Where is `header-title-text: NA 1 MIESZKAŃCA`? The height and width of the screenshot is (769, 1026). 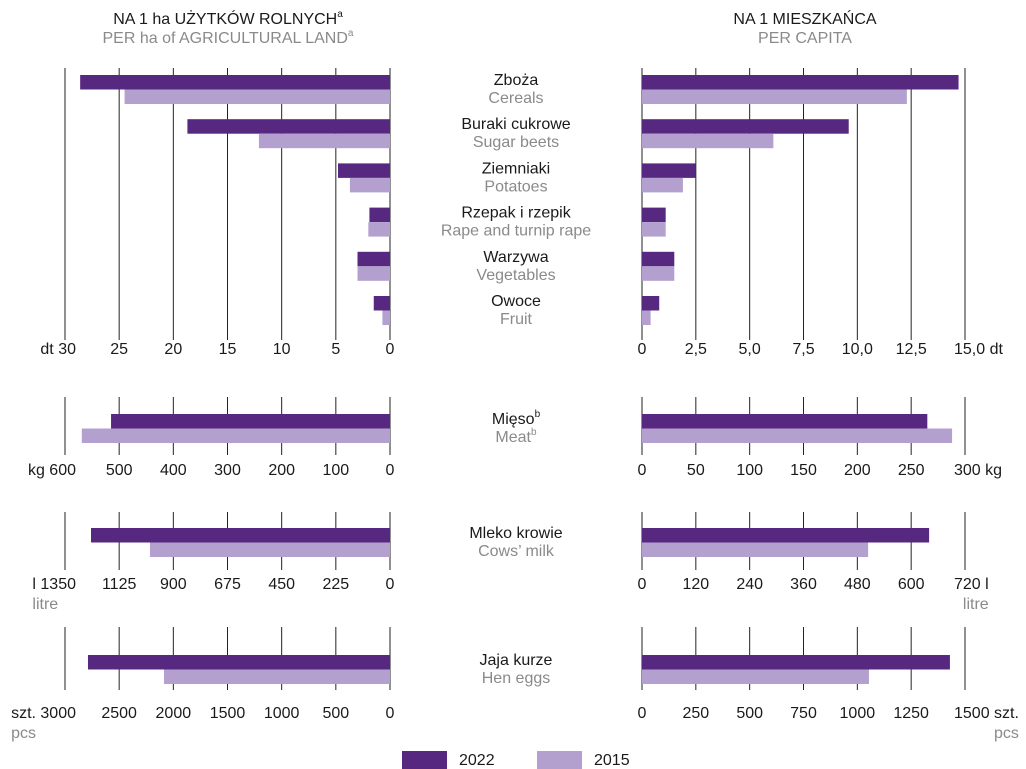 header-title-text: NA 1 MIESZKAŃCA is located at coordinates (804, 18).